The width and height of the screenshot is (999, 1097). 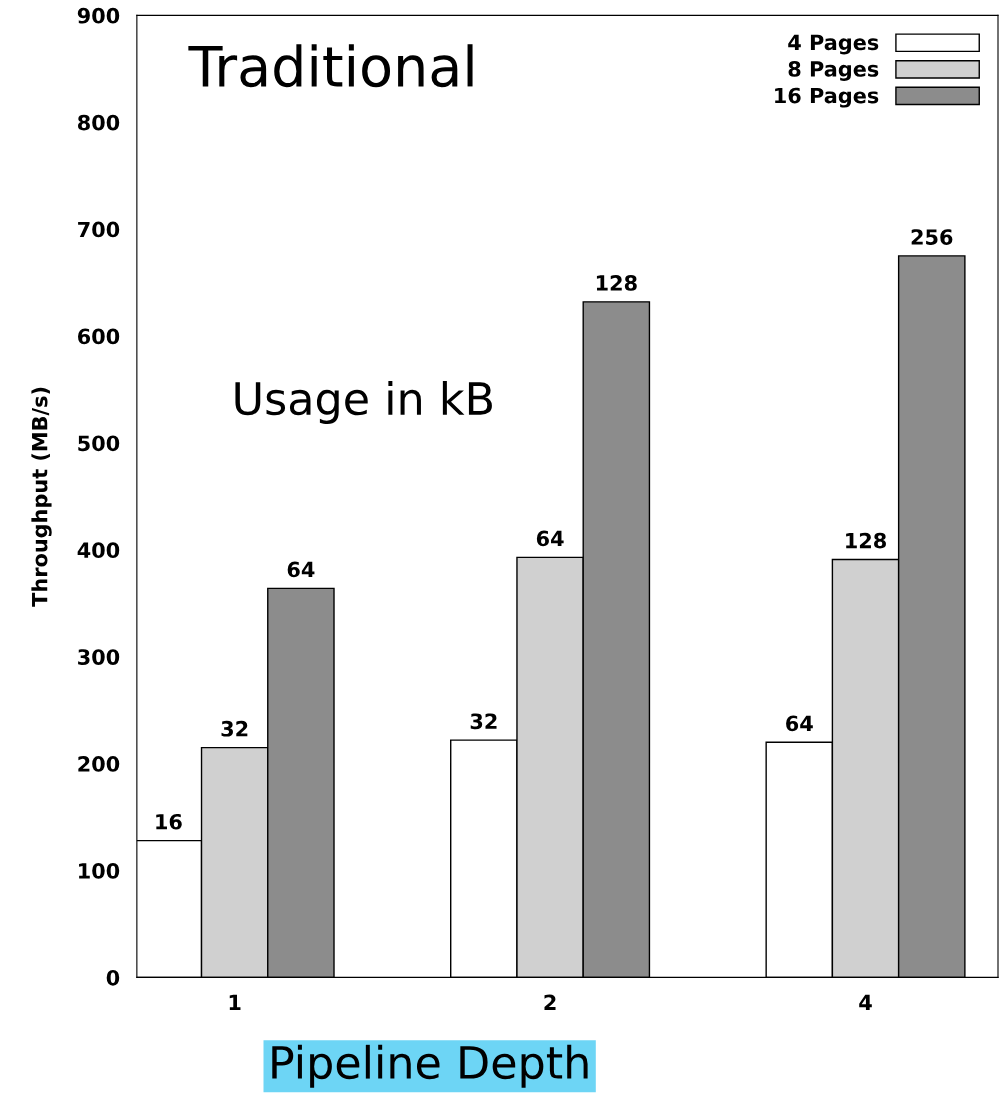 I want to click on y-axis-title: Throughput (MB/s), so click(x=41, y=497).